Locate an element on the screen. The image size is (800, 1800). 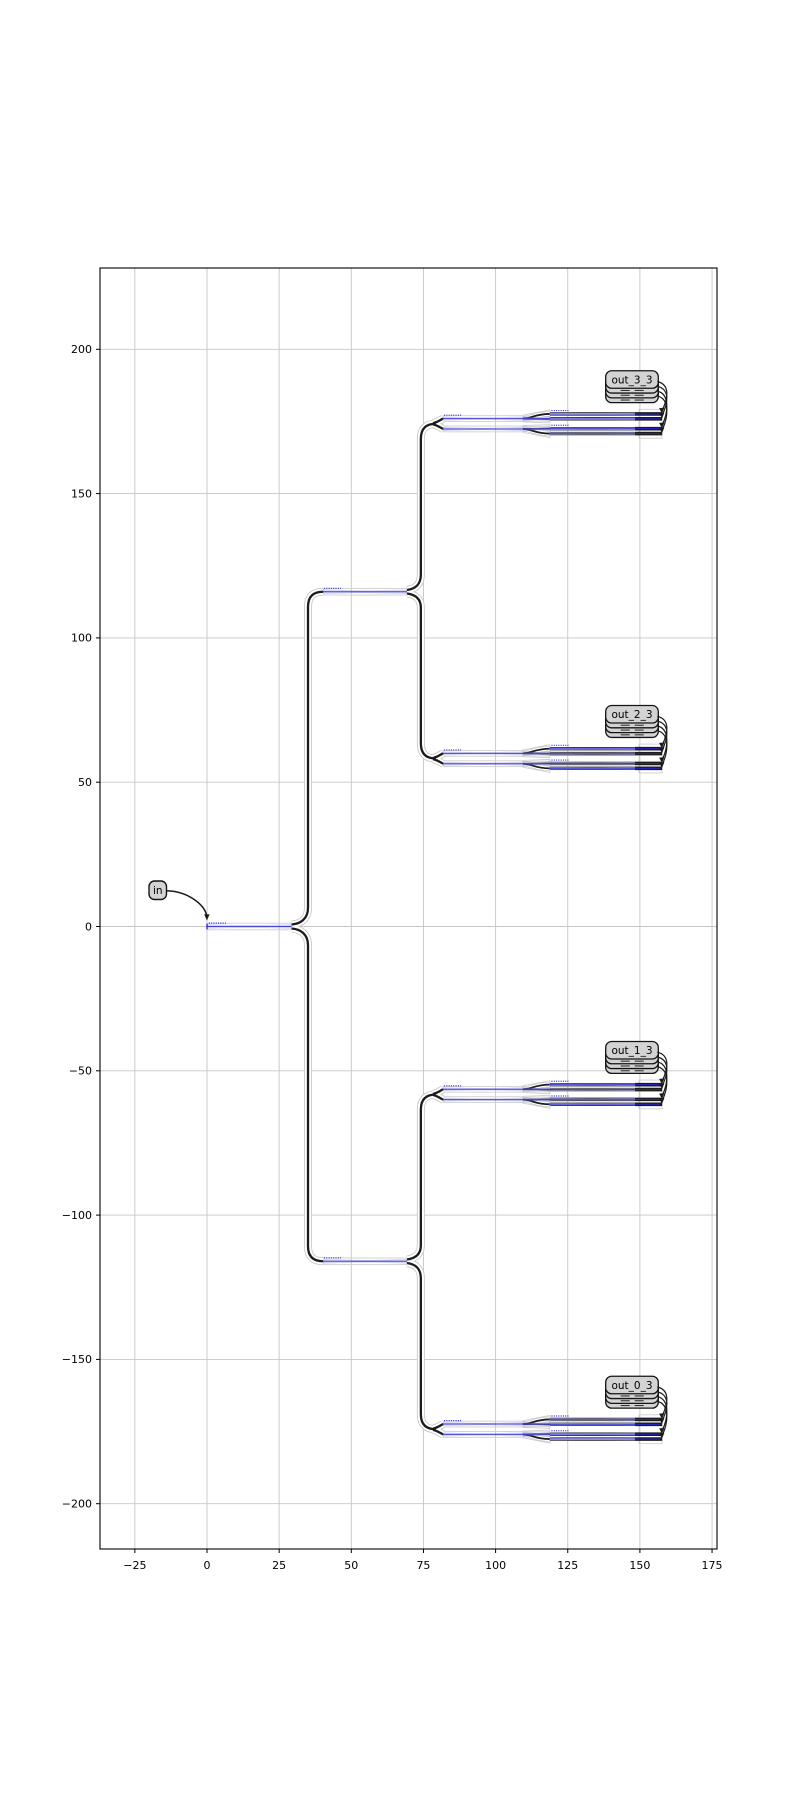
input-arrow is located at coordinates (187, 903).